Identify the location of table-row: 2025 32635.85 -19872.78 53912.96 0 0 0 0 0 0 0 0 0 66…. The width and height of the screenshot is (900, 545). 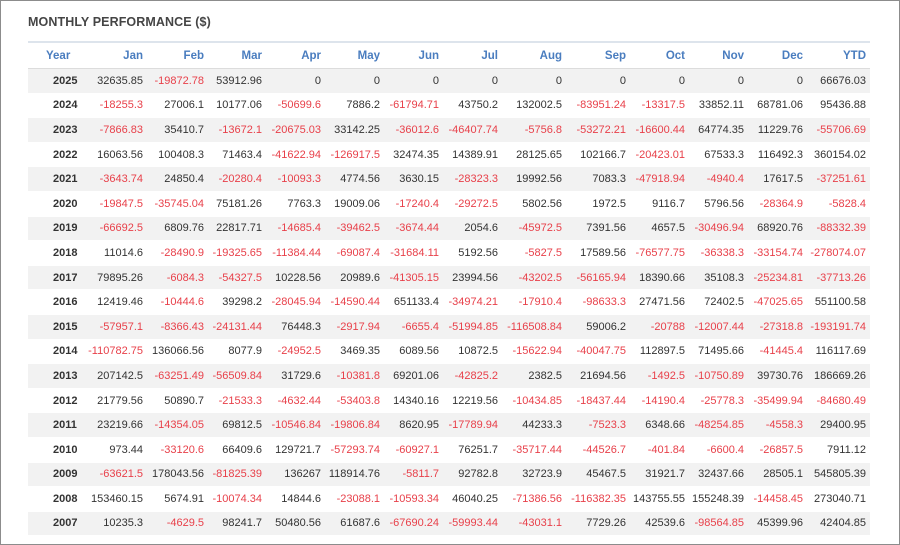
(449, 81).